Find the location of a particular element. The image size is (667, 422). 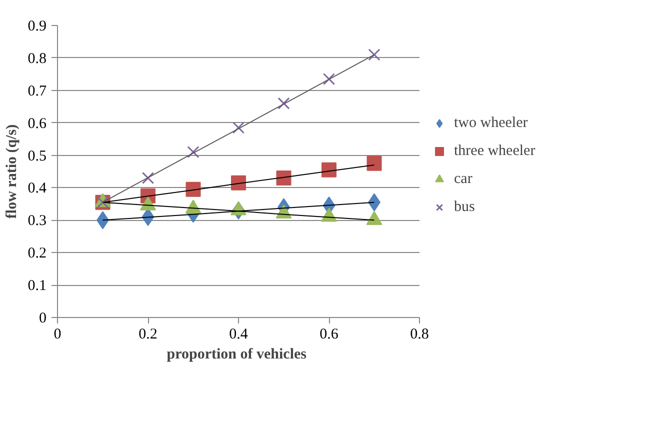

x-axis-title: proportion of vehicles is located at coordinates (236, 354).